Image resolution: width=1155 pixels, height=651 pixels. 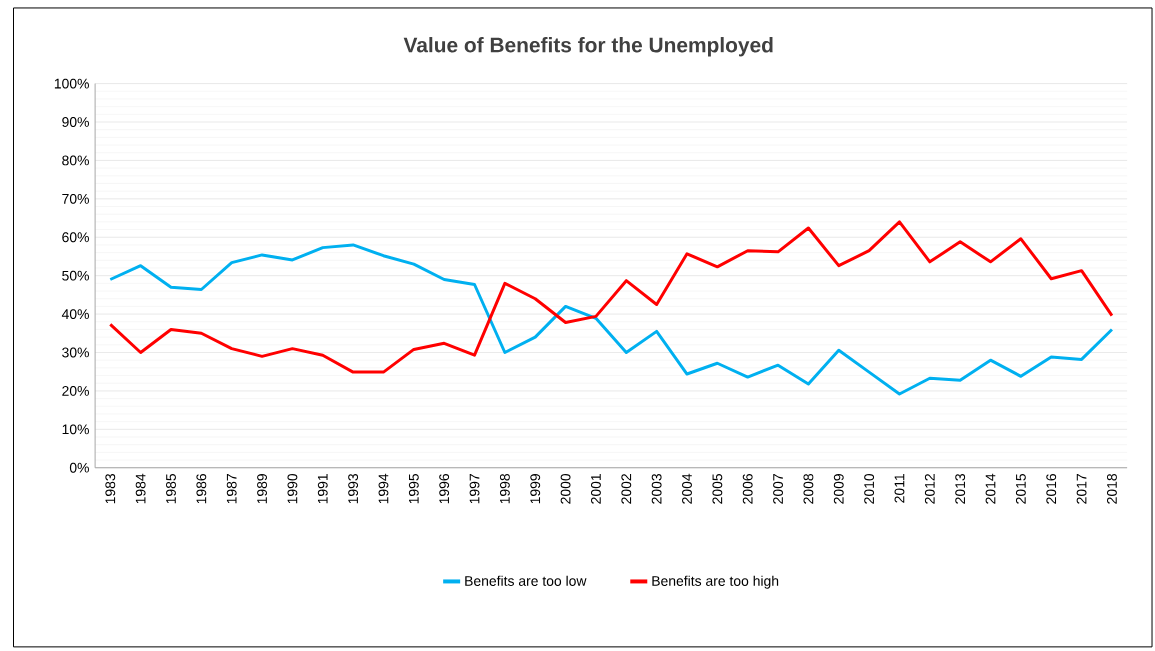 What do you see at coordinates (1020, 489) in the screenshot?
I see `x-tick-label: 2015` at bounding box center [1020, 489].